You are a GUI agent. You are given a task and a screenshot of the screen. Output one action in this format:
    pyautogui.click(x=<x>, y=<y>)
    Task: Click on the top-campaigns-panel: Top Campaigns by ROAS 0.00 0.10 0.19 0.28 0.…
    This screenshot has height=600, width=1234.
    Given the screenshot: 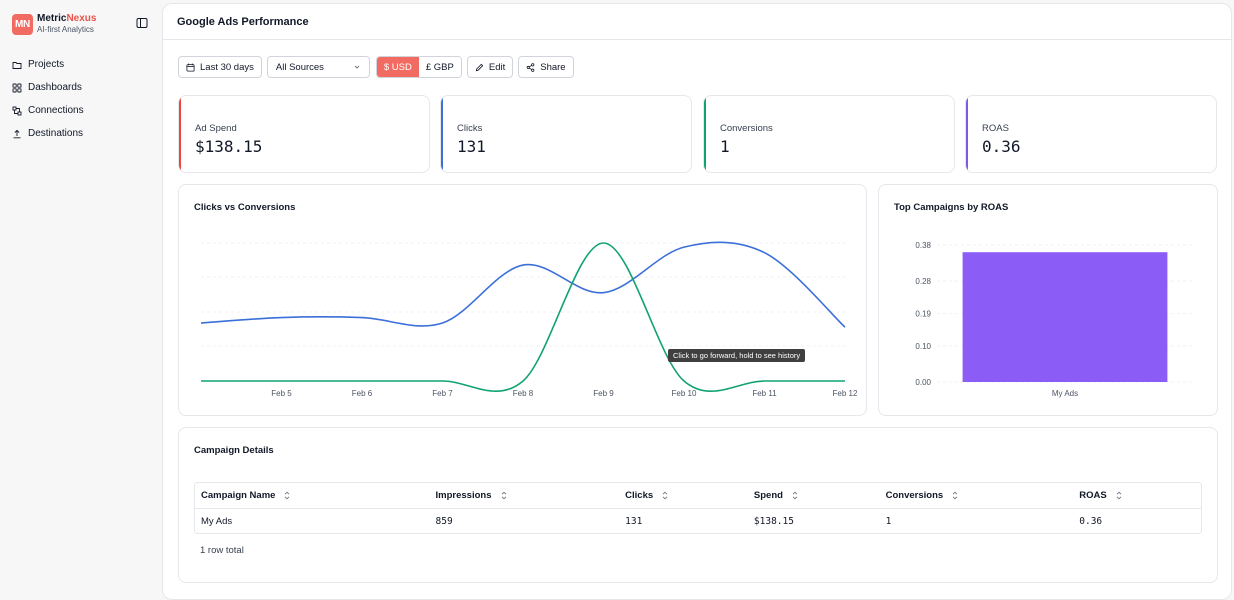 What is the action you would take?
    pyautogui.click(x=1048, y=300)
    